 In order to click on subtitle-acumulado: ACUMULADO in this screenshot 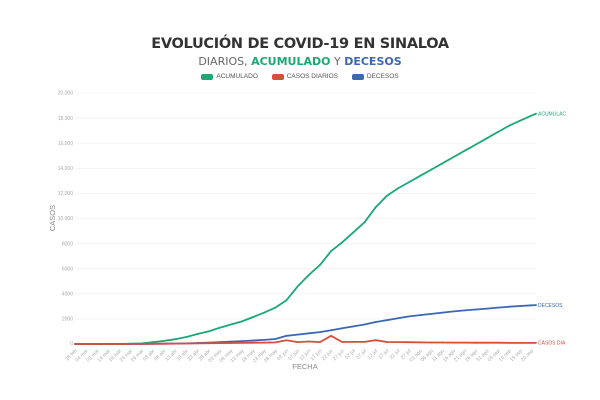, I will do `click(291, 61)`.